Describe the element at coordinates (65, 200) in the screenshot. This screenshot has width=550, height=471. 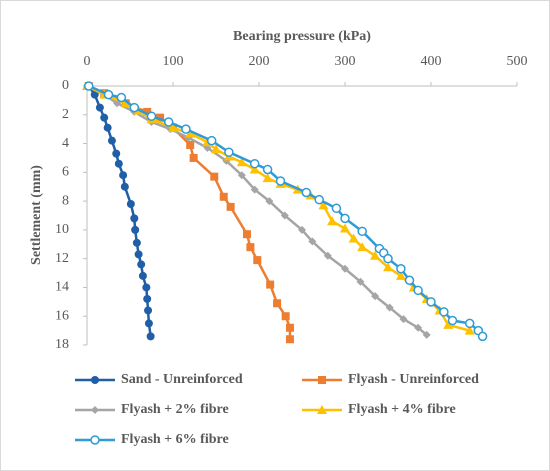
I see `y-tick-label: 8` at that location.